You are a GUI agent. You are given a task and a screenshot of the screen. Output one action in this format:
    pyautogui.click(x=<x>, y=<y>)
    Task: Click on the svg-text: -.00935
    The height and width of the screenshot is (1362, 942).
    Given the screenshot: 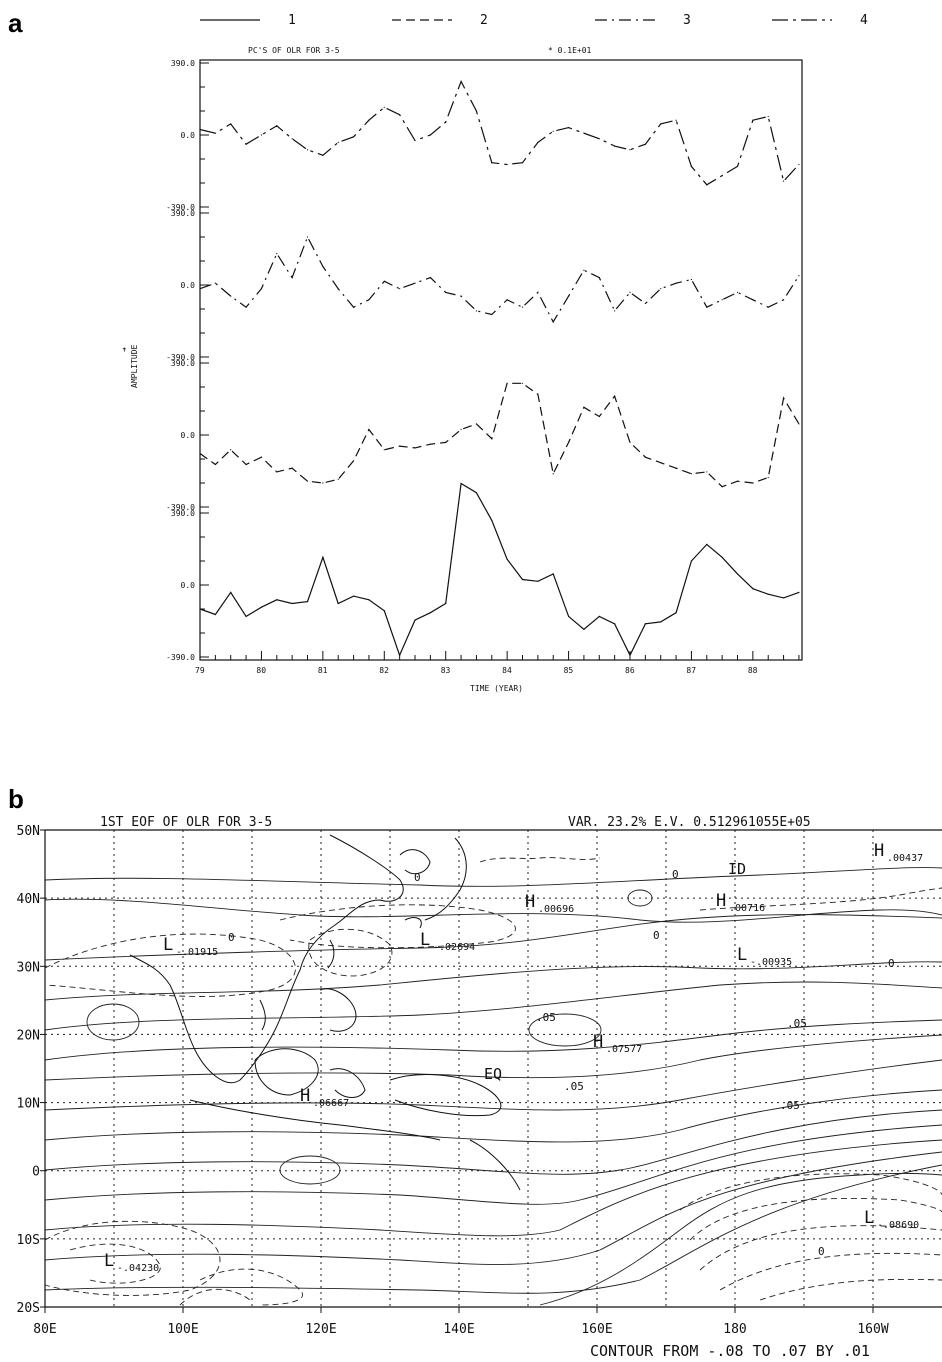 What is the action you would take?
    pyautogui.click(x=771, y=962)
    